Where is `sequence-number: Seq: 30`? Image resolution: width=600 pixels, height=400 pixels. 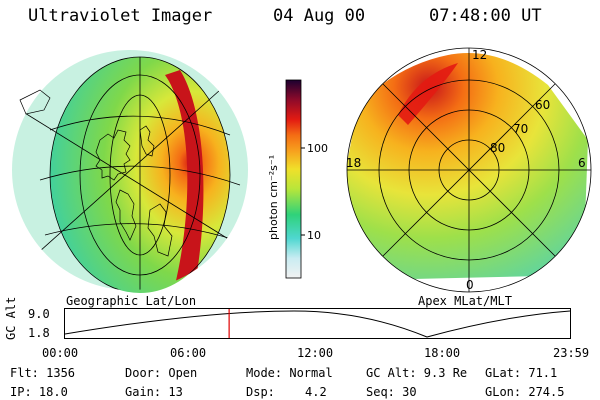
sequence-number: Seq: 30 is located at coordinates (391, 392).